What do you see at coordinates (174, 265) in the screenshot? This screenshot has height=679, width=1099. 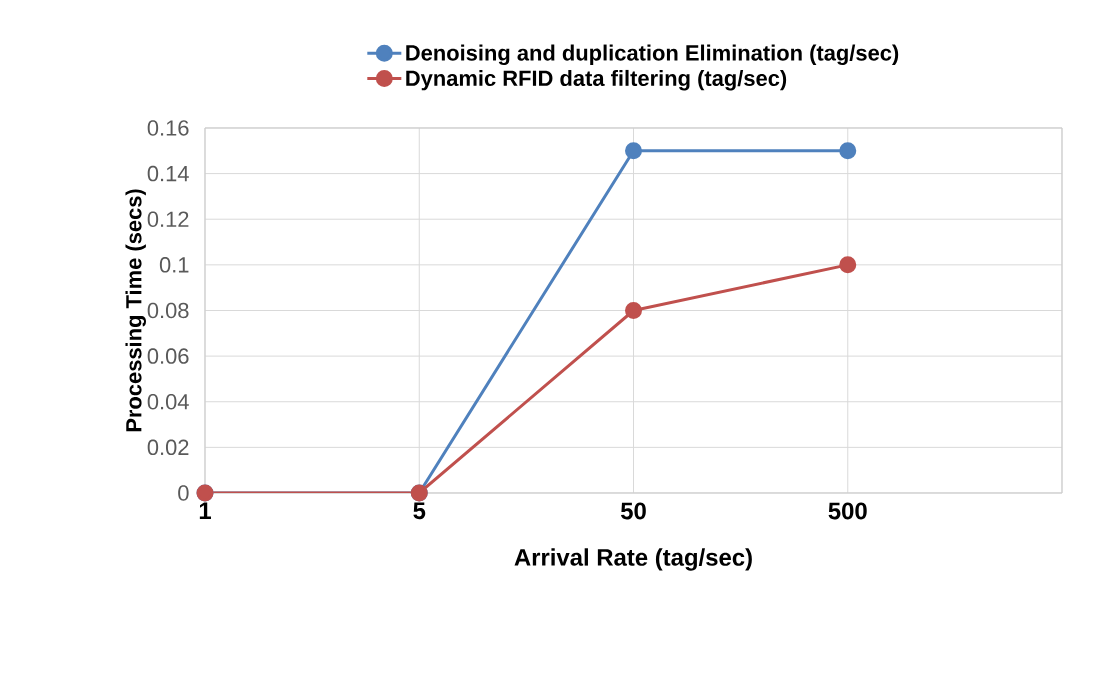 I see `y-tick-label: 0.1` at bounding box center [174, 265].